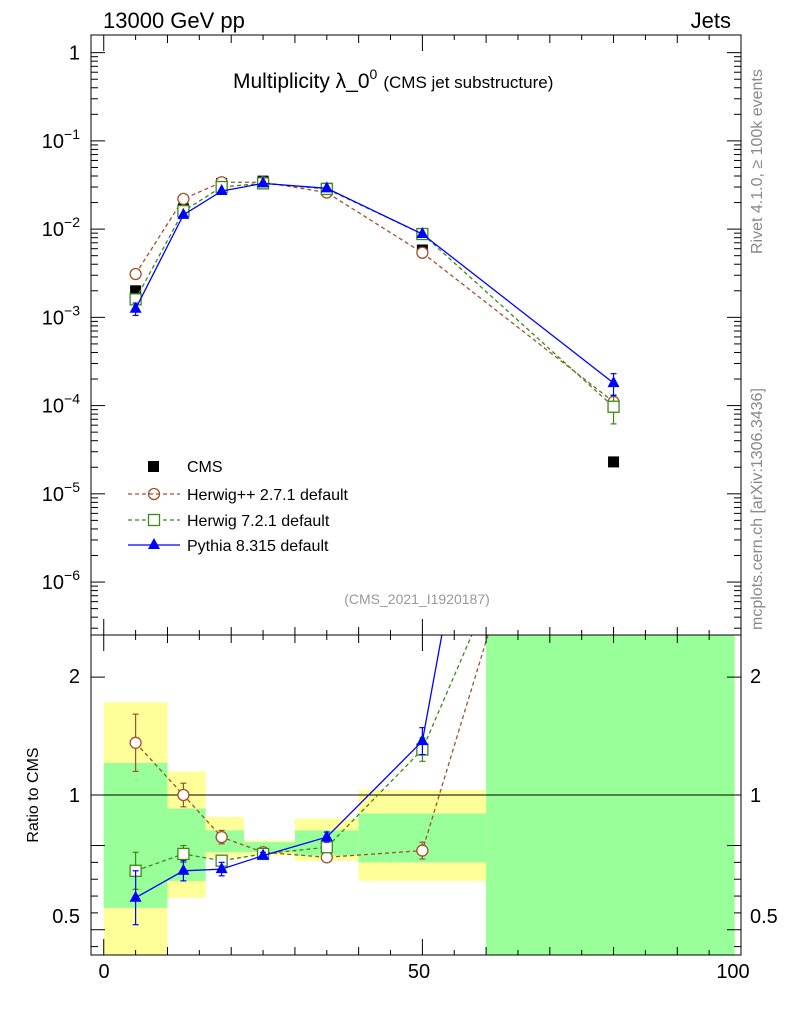 The width and height of the screenshot is (786, 1029). I want to click on plot-title-main: Multiplicity λ_0, so click(301, 81).